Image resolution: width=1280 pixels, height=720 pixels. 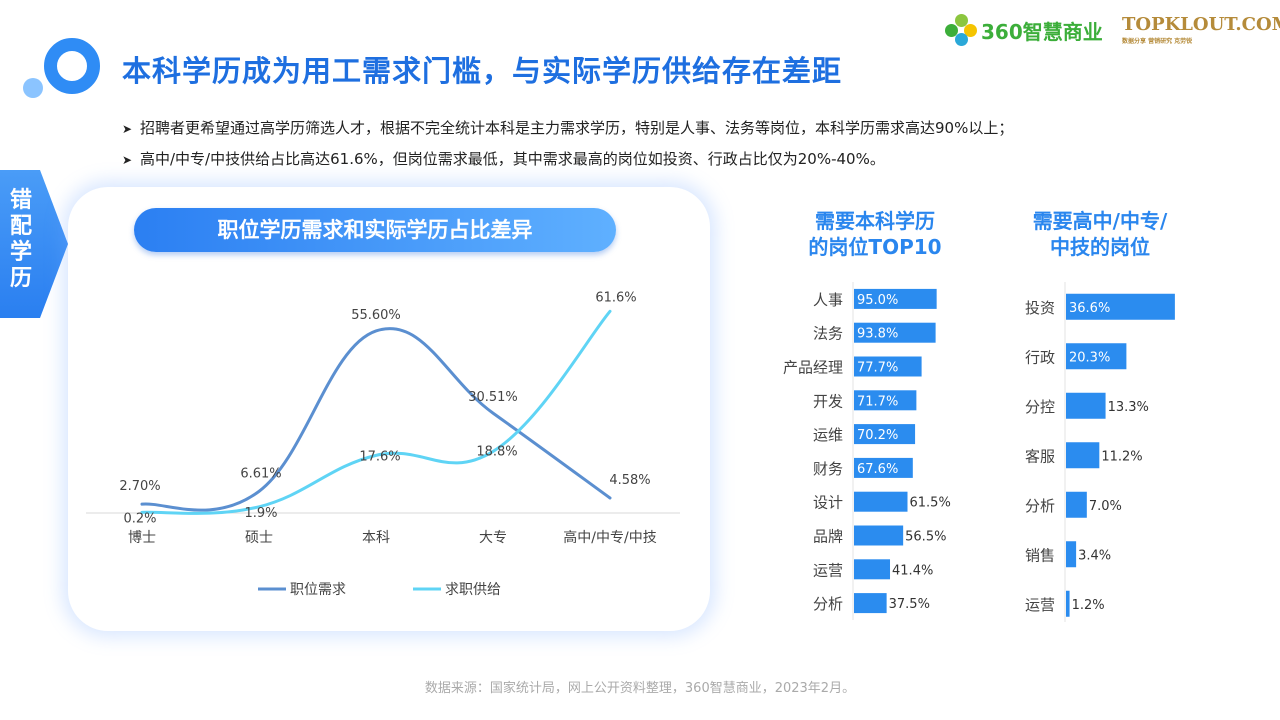 What do you see at coordinates (318, 590) in the screenshot?
I see `legend-label: 职位需求` at bounding box center [318, 590].